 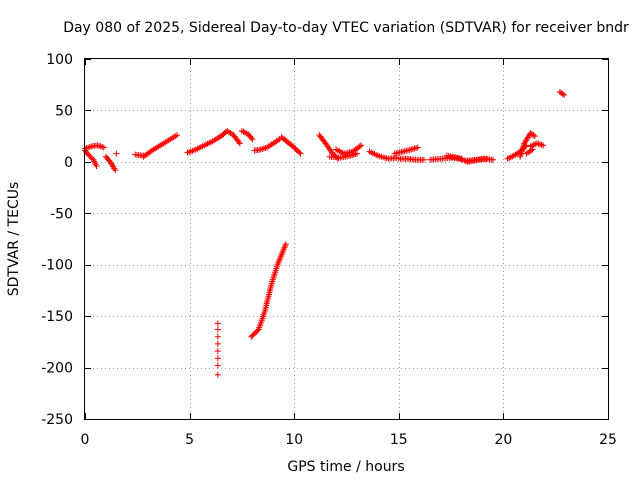 I want to click on x-tick-labels: 0 5 10 15 20 25, so click(x=349, y=440).